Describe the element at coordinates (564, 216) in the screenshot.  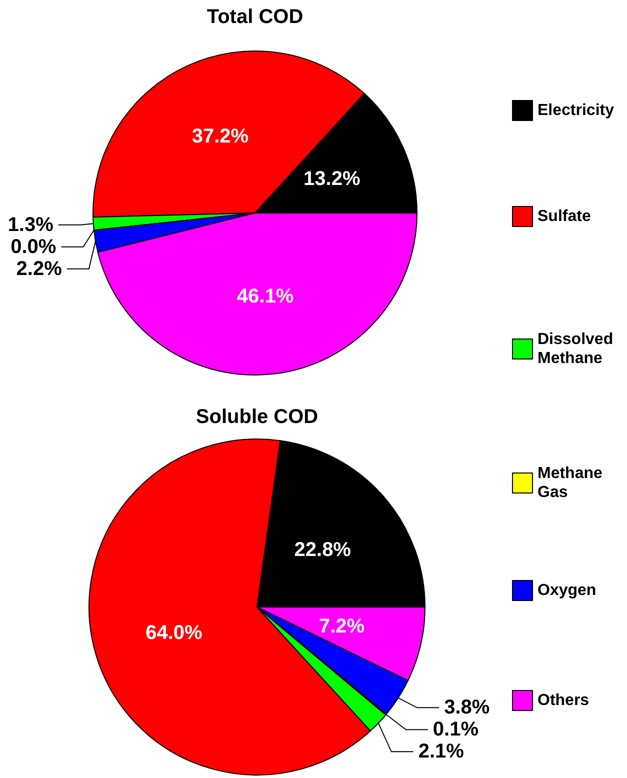
I see `legend-label: Sulfate` at that location.